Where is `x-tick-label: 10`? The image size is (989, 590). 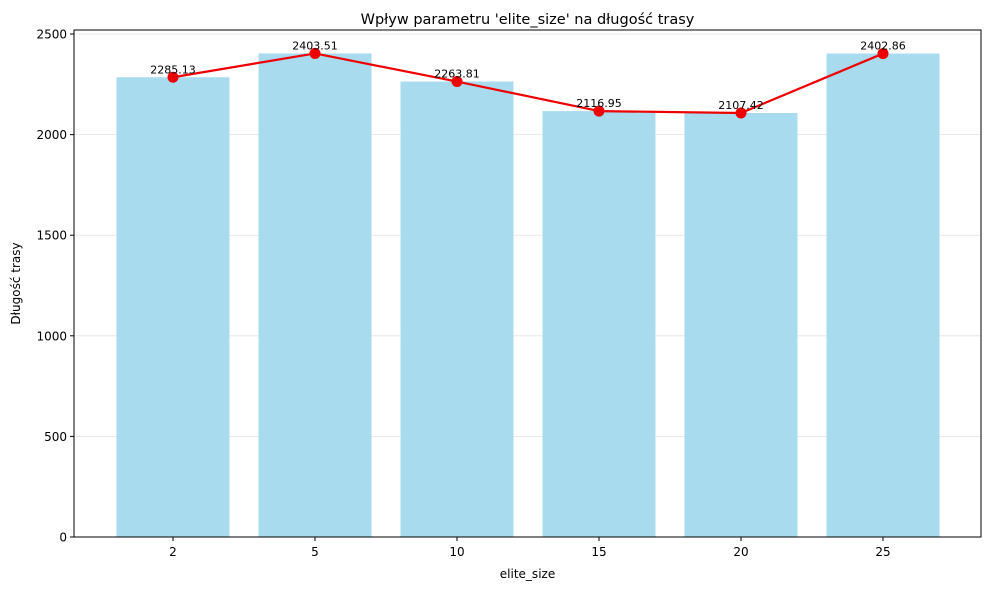
x-tick-label: 10 is located at coordinates (456, 552).